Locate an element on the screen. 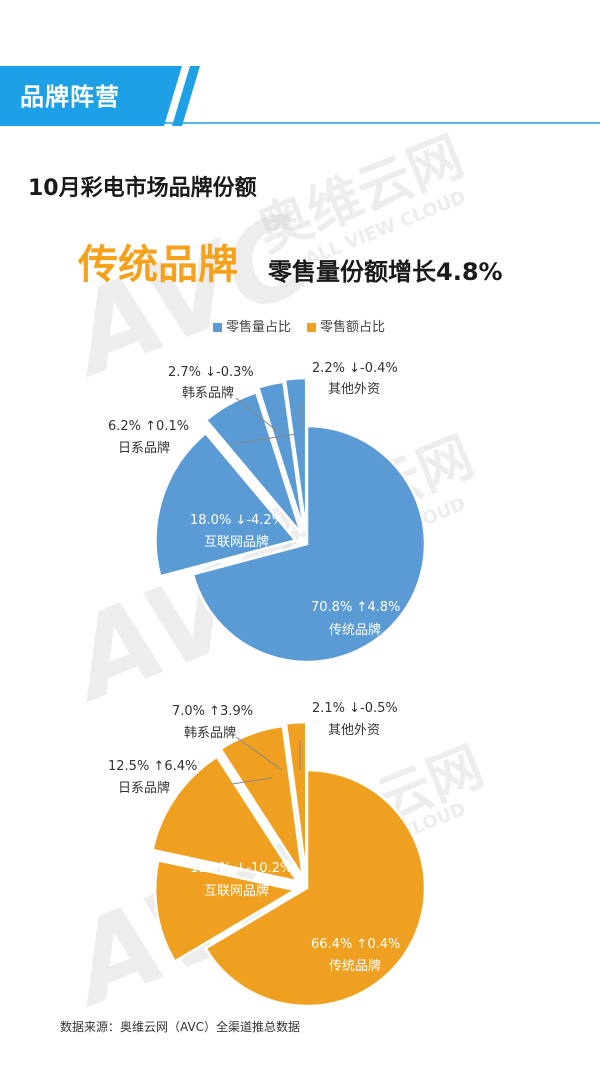 This screenshot has height=1066, width=600. legend-swatch-volume is located at coordinates (217, 327).